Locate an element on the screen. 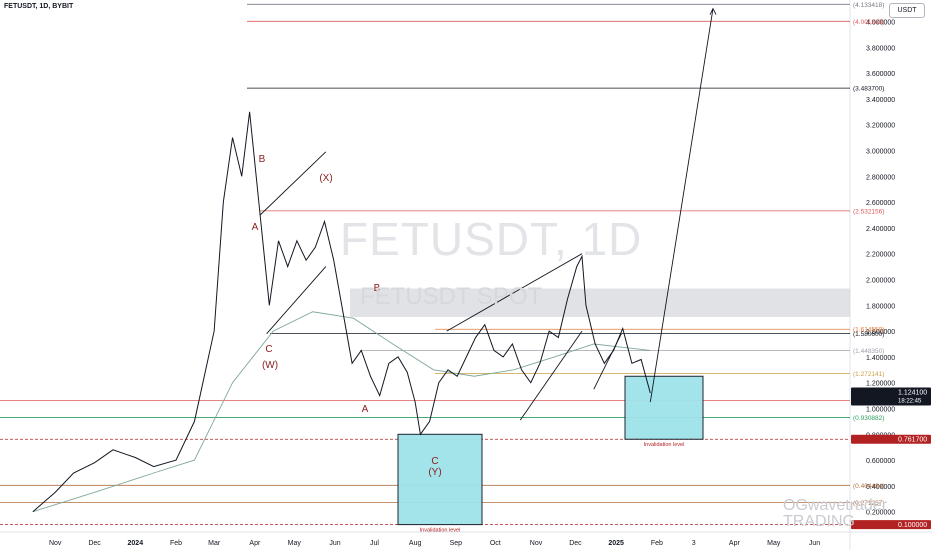  y-tick-label: 2.800000 is located at coordinates (880, 177).